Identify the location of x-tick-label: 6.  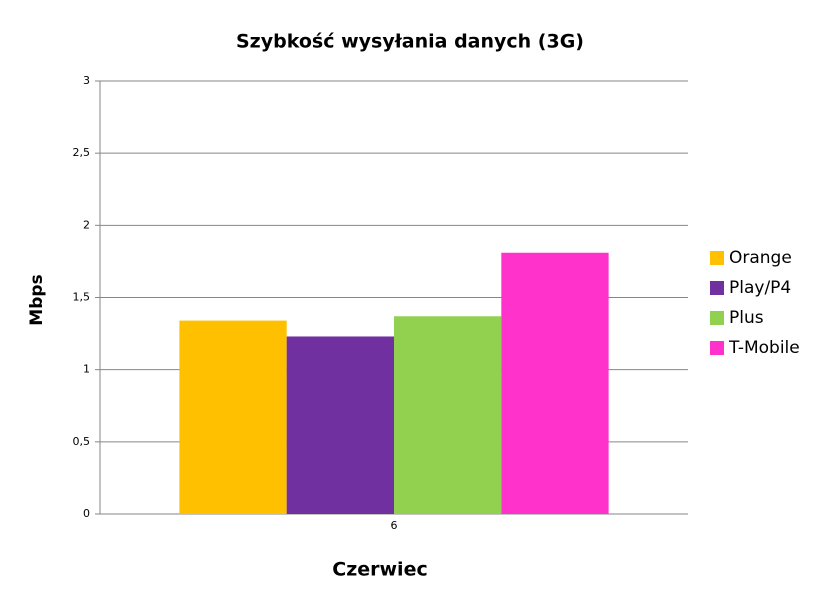
(394, 525).